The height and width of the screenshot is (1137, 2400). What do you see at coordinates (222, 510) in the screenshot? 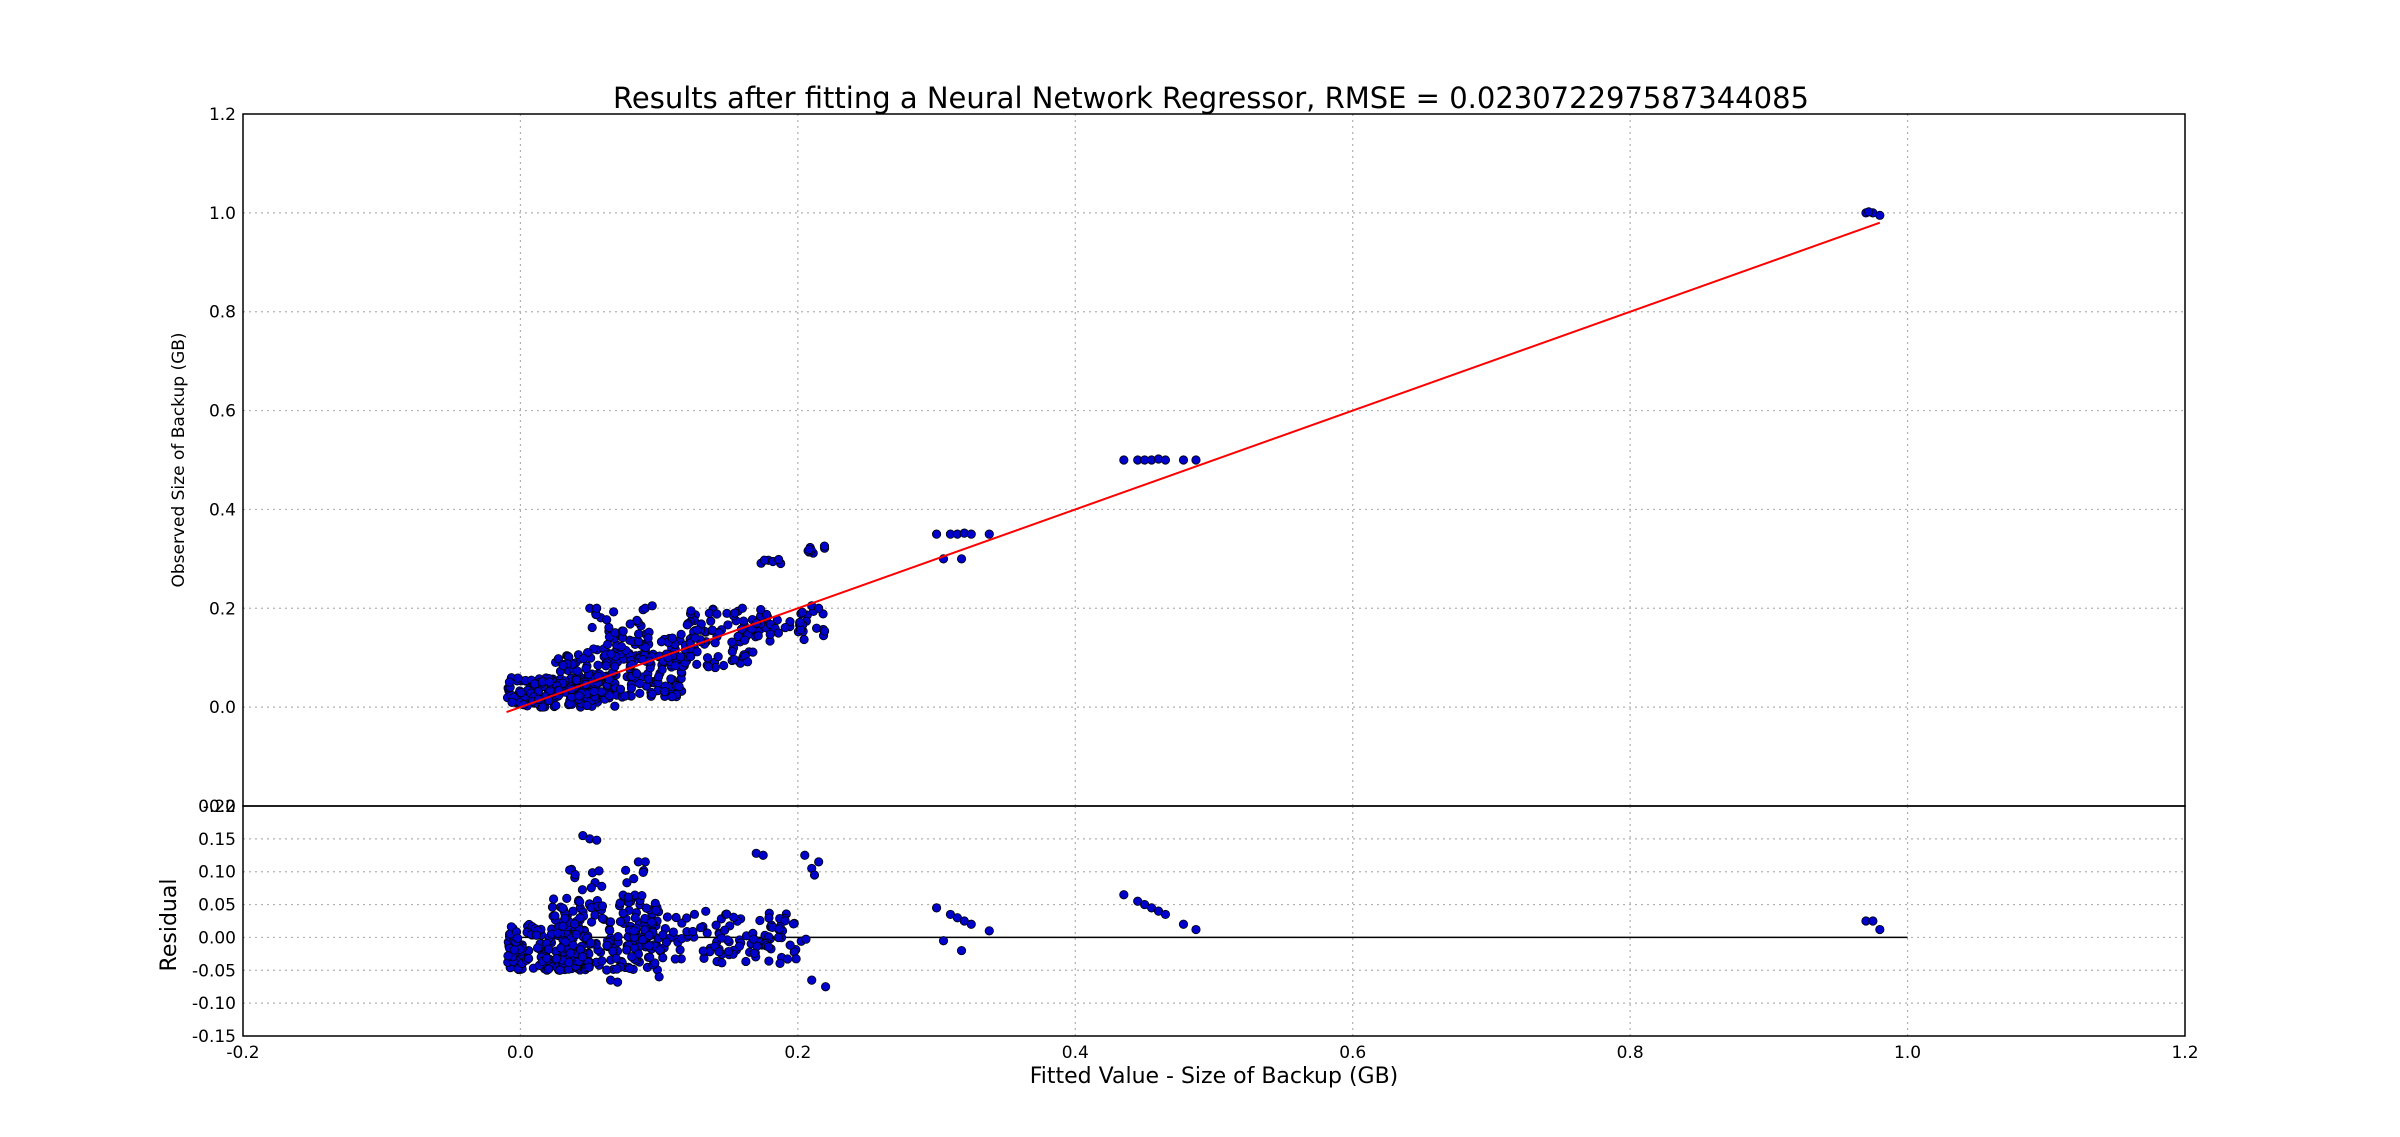
I see `top-y-tick-label: 0.4` at bounding box center [222, 510].